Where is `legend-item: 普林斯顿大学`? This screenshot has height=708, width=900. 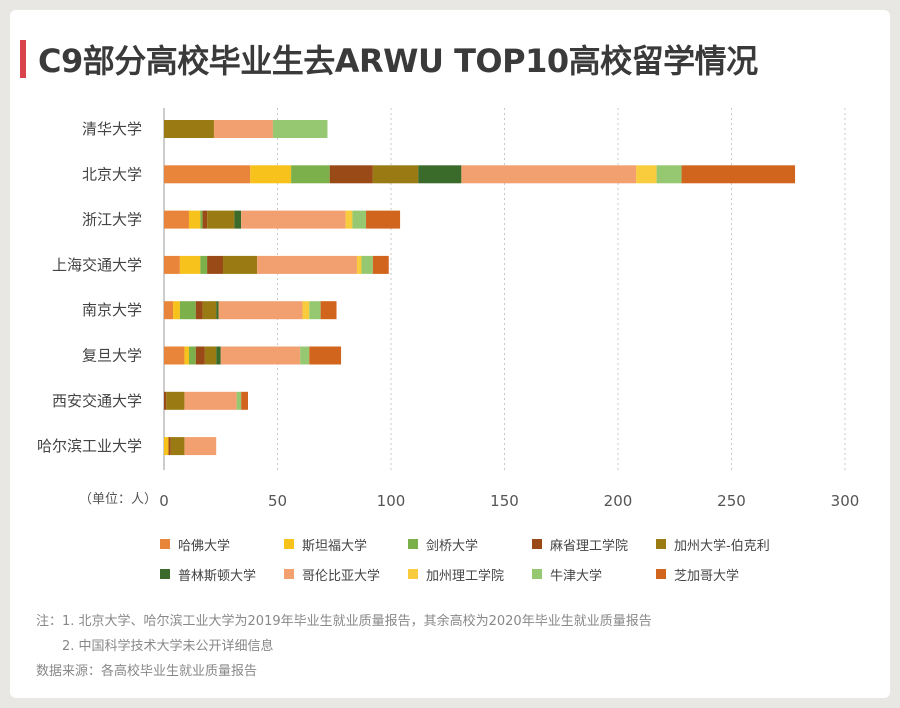
legend-item: 普林斯顿大学 is located at coordinates (222, 574).